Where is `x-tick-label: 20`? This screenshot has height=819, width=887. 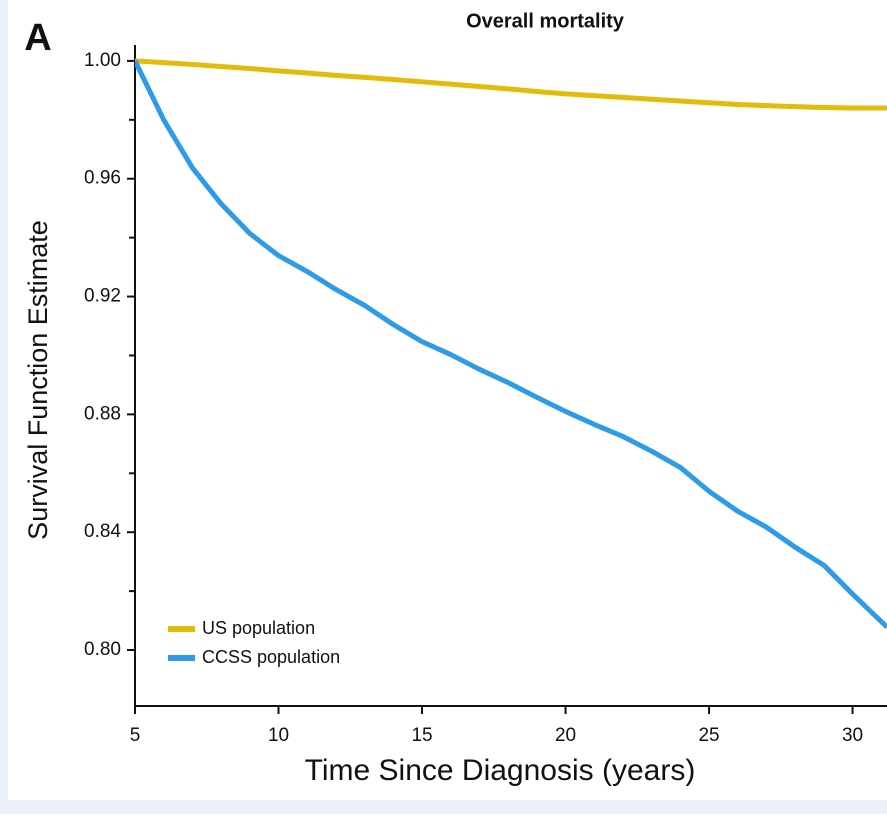
x-tick-label: 20 is located at coordinates (565, 735).